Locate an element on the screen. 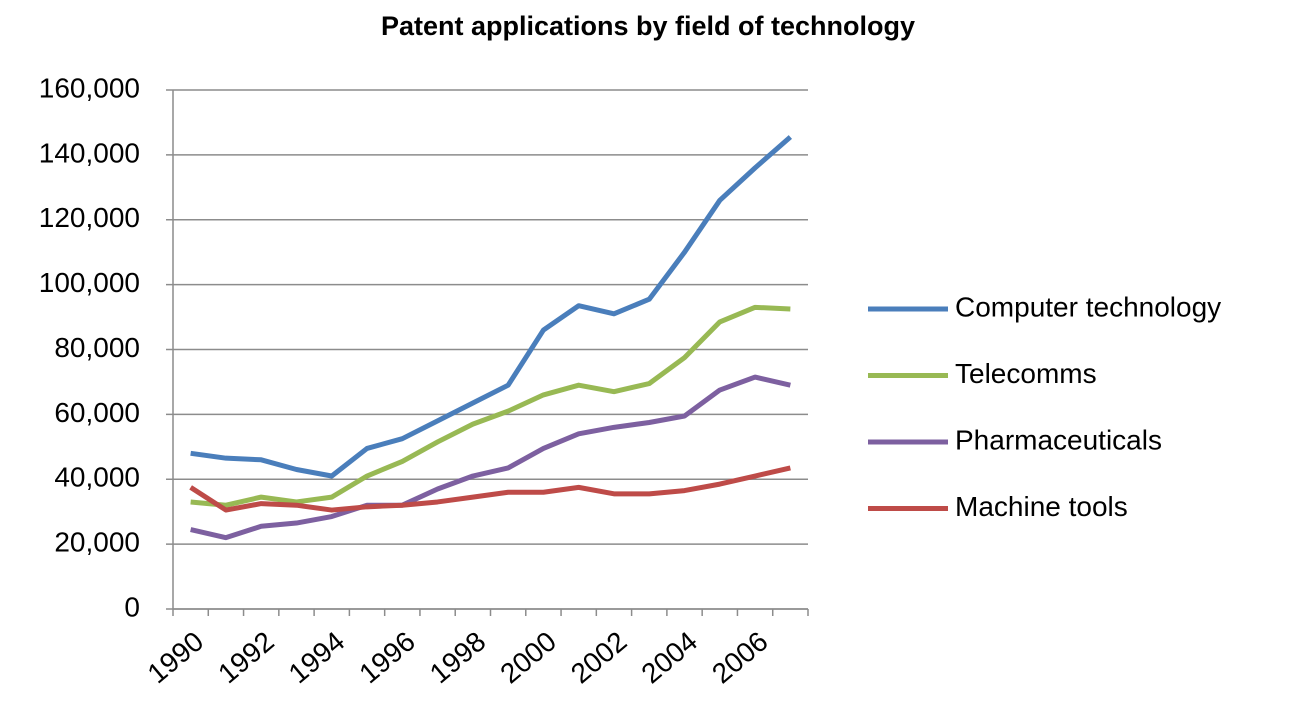  x-tick-label: 2000 is located at coordinates (528, 658).